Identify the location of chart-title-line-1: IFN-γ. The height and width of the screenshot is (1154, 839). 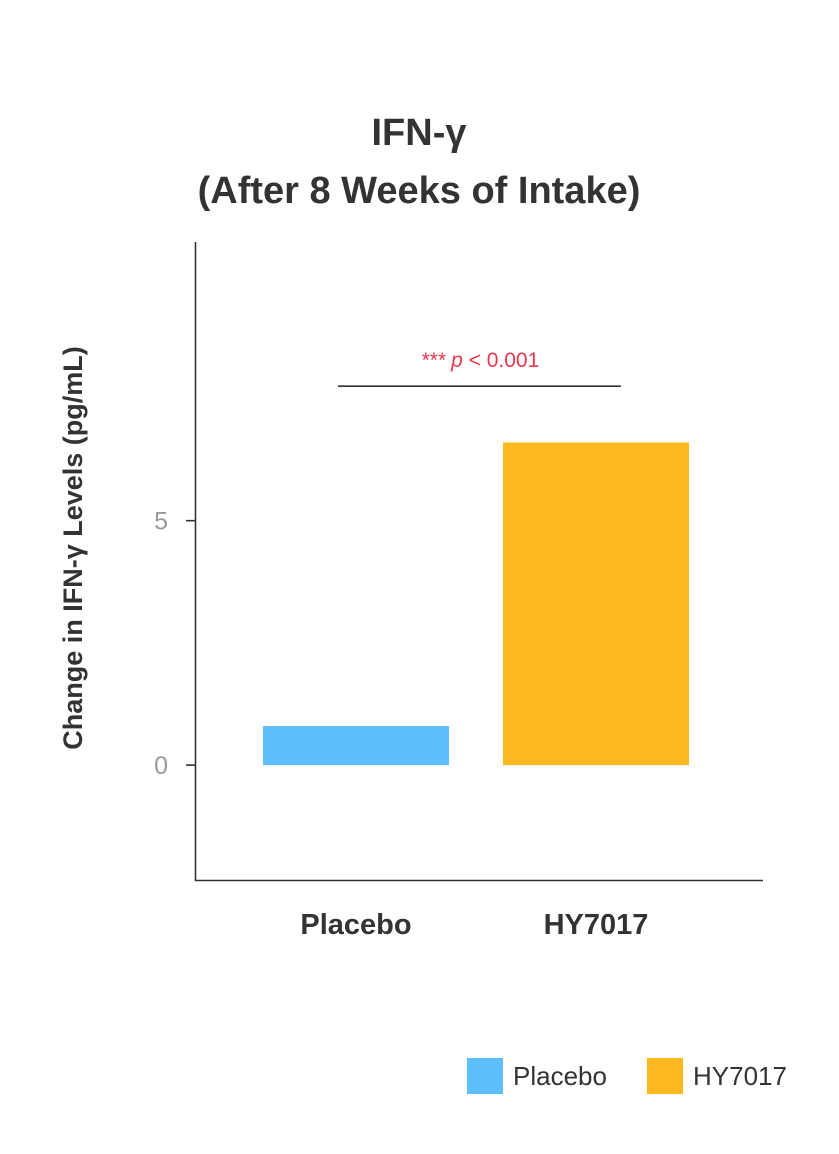
(419, 133).